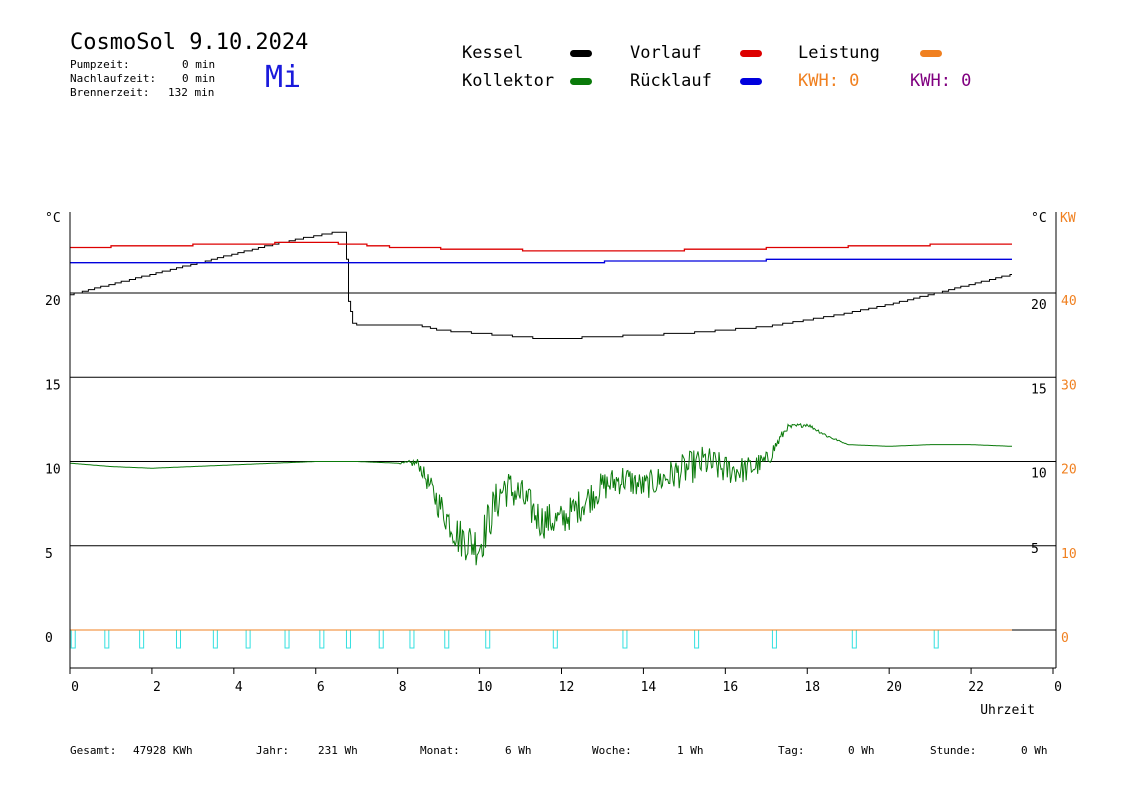  I want to click on y-tick-label-right-temp: 20, so click(1039, 305).